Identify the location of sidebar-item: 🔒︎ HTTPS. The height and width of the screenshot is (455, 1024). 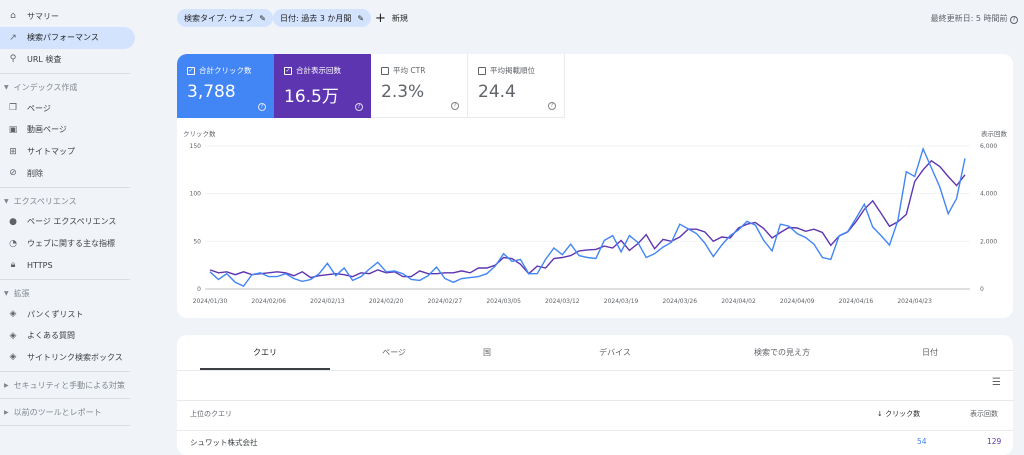
(67, 265).